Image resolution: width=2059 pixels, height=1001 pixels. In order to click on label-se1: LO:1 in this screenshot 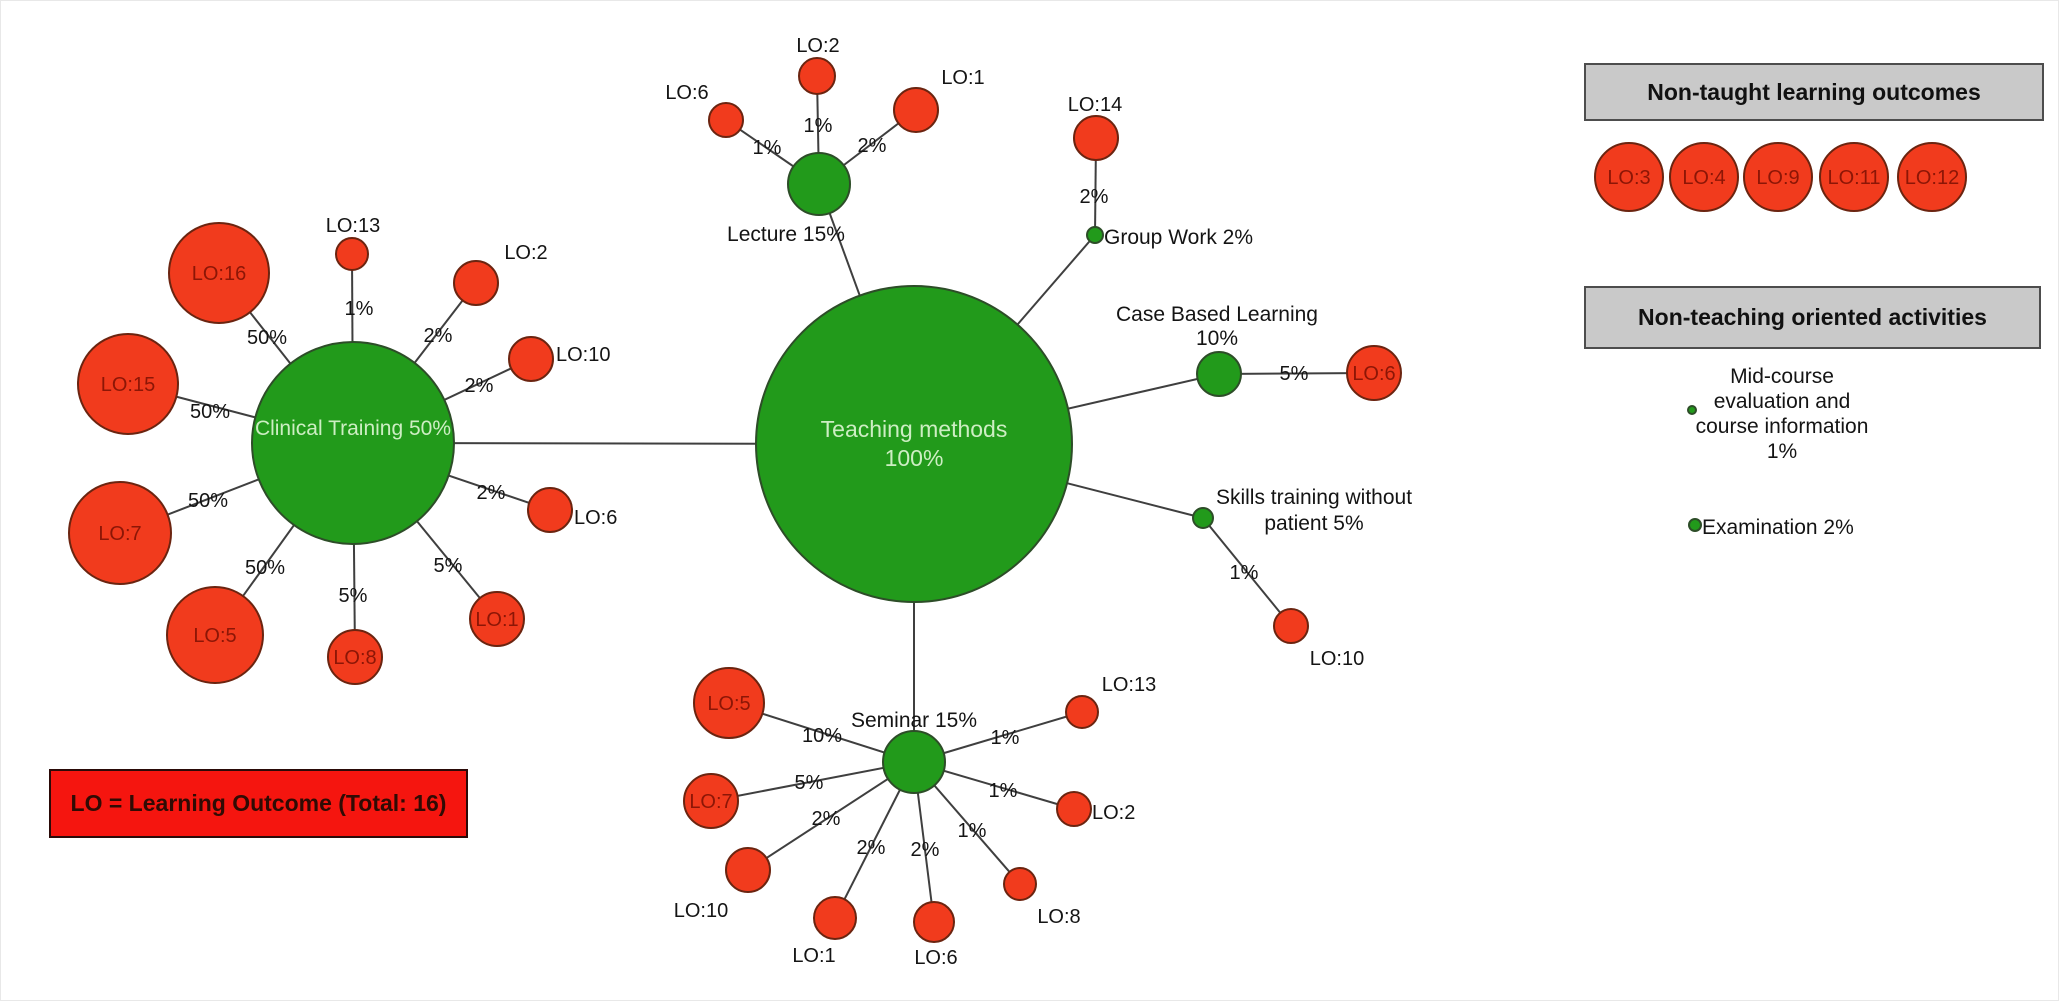, I will do `click(813, 956)`.